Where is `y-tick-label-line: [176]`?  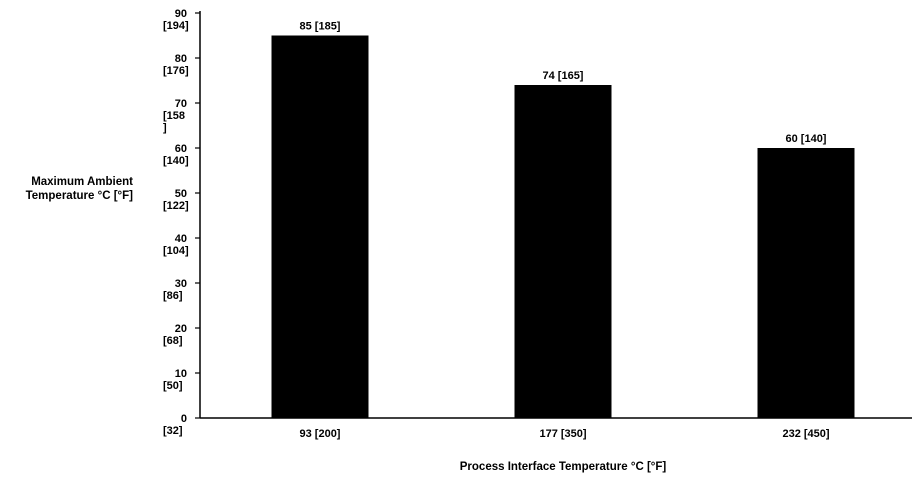
y-tick-label-line: [176] is located at coordinates (176, 71).